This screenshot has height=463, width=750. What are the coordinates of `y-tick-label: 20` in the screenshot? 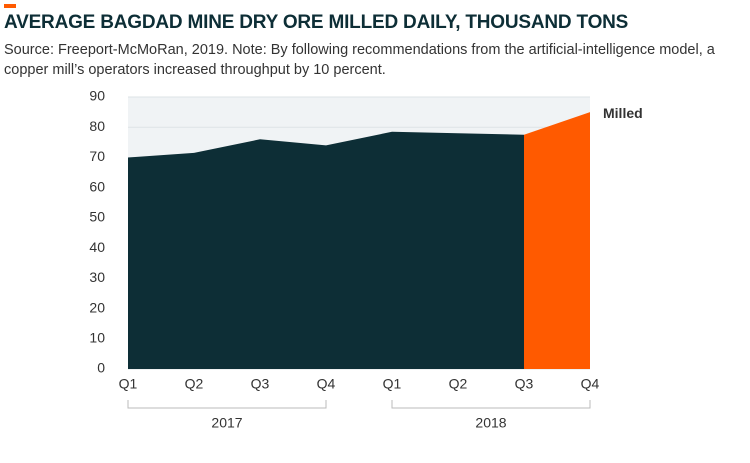 It's located at (97, 307).